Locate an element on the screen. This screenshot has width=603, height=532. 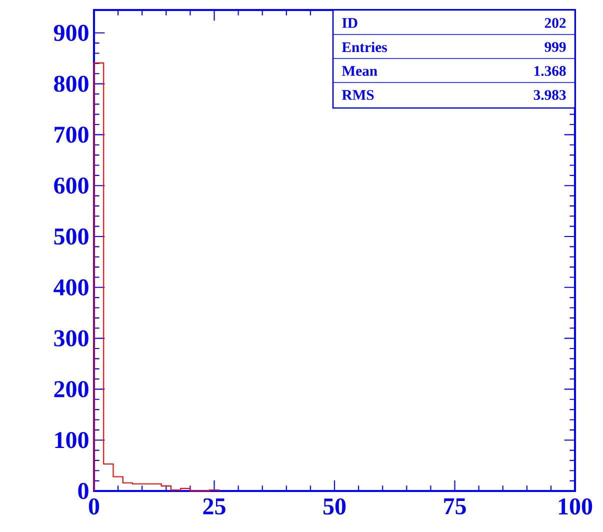
y-tick-label: 100 is located at coordinates (71, 440).